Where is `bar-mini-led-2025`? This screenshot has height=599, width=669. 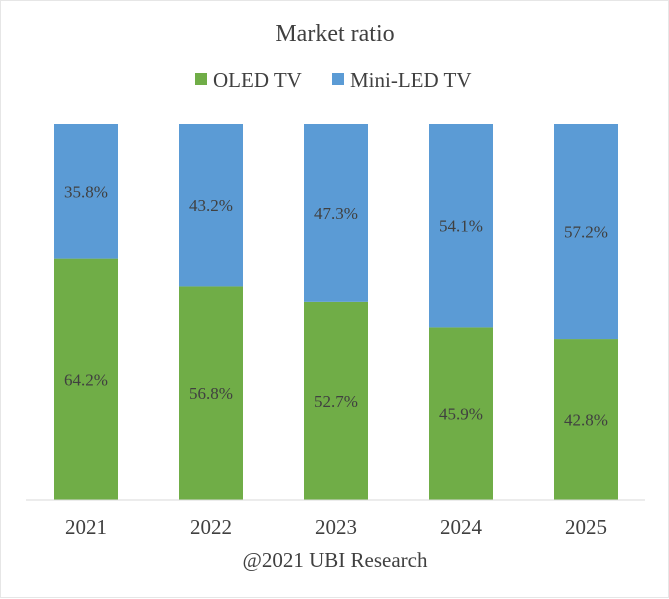 bar-mini-led-2025 is located at coordinates (586, 232).